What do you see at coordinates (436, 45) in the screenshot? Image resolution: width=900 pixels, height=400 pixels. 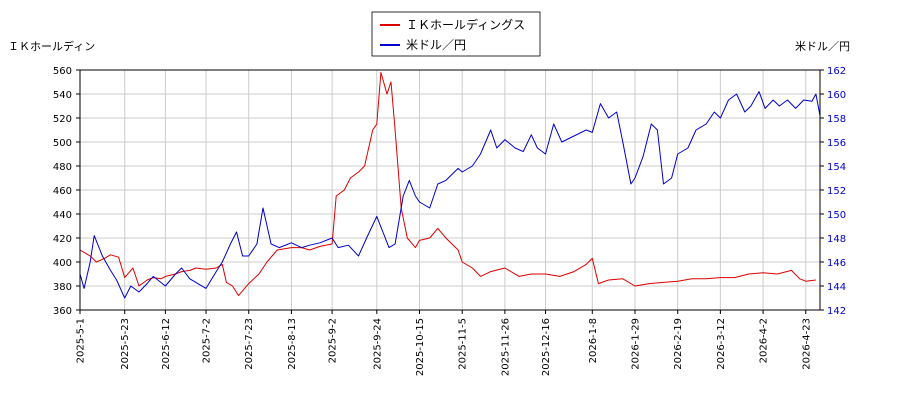 I see `legend-label-usdjpy: 米ドル／円` at bounding box center [436, 45].